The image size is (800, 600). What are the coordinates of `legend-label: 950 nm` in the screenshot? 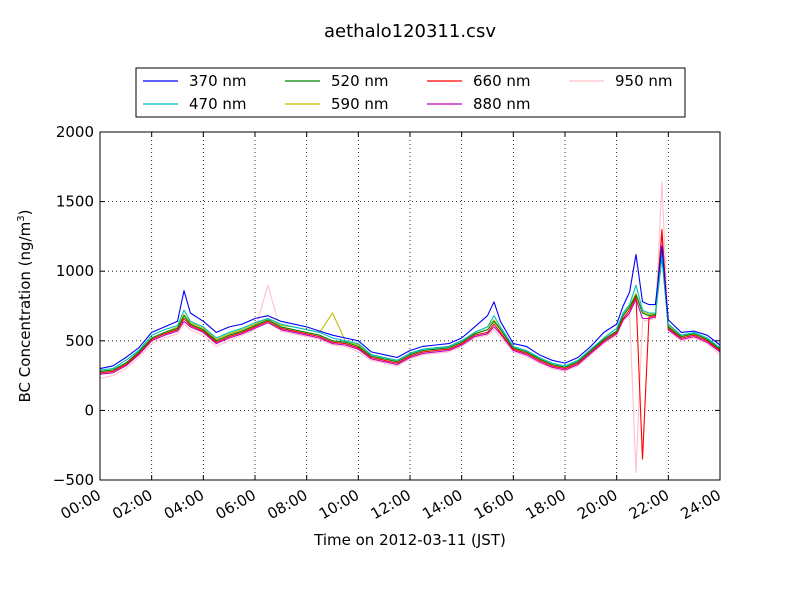 It's located at (644, 81).